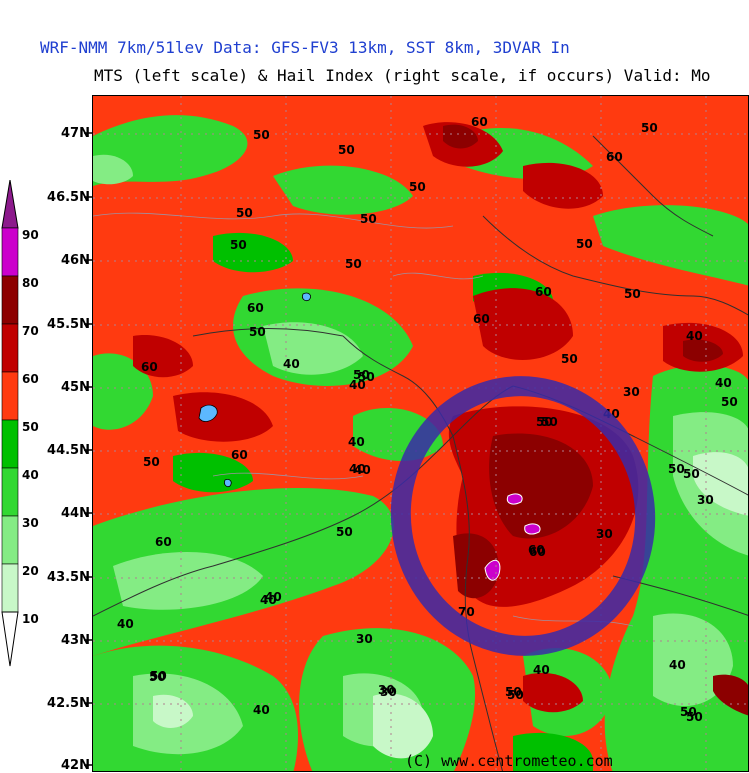 This screenshot has height=773, width=749. I want to click on colorbar-tick-50: 50, so click(30, 427).